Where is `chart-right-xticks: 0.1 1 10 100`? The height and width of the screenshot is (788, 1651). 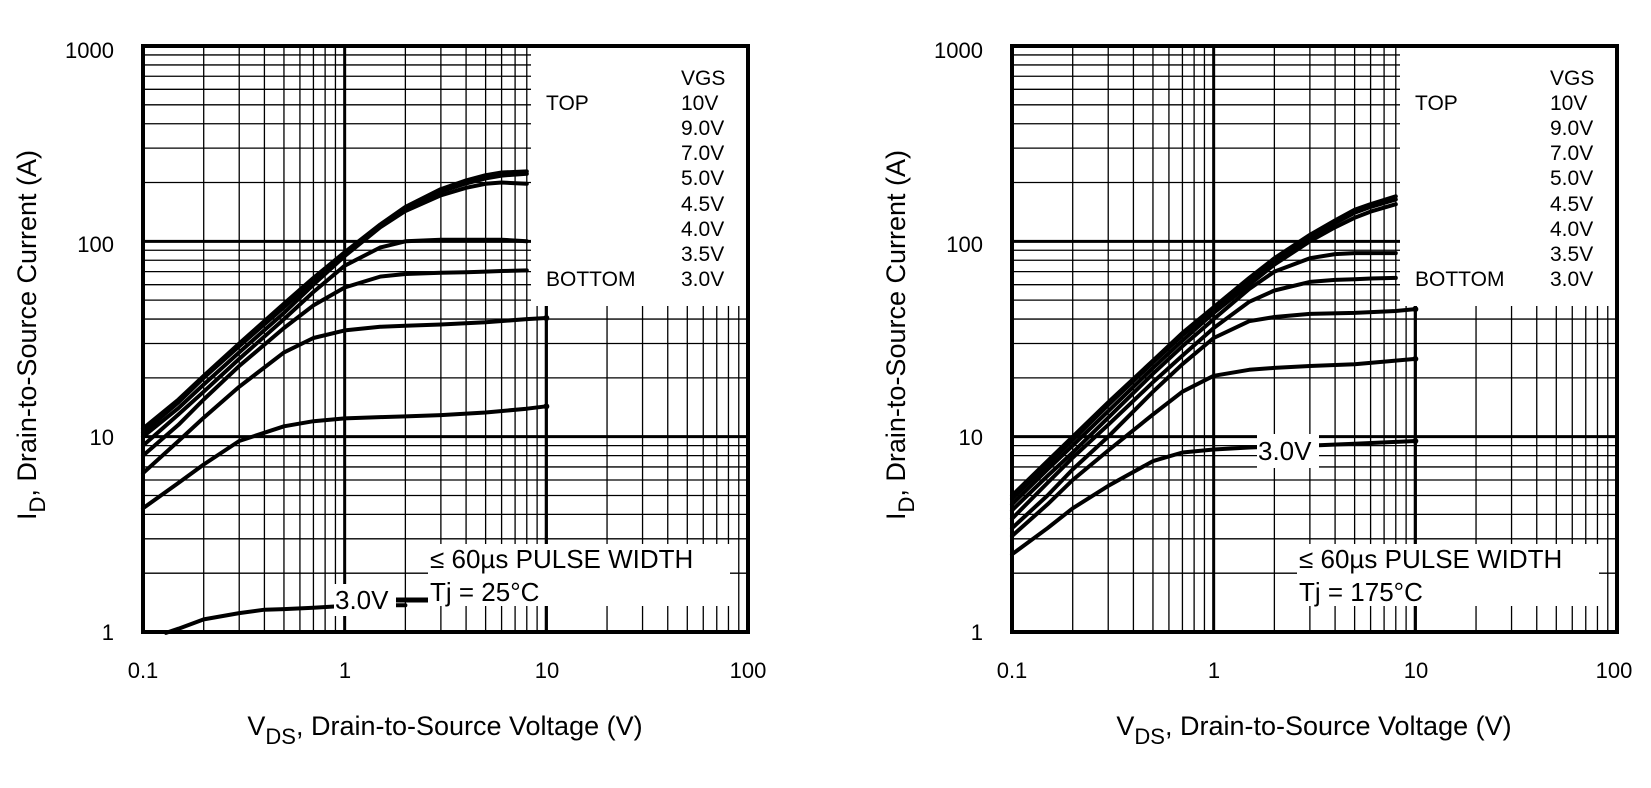 chart-right-xticks: 0.1 1 10 100 is located at coordinates (1315, 670).